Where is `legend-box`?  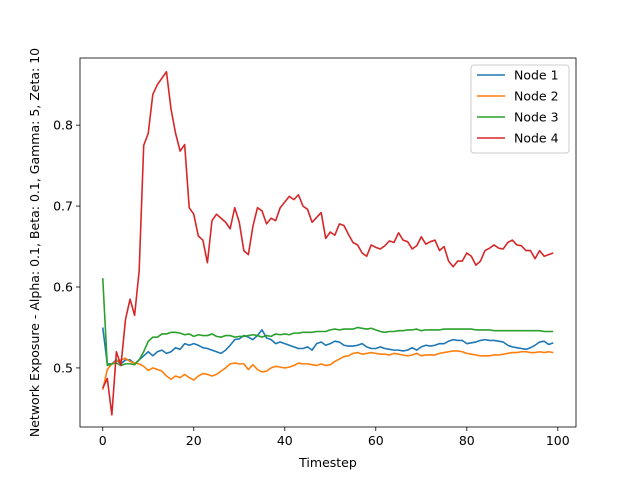 legend-box is located at coordinates (520, 109).